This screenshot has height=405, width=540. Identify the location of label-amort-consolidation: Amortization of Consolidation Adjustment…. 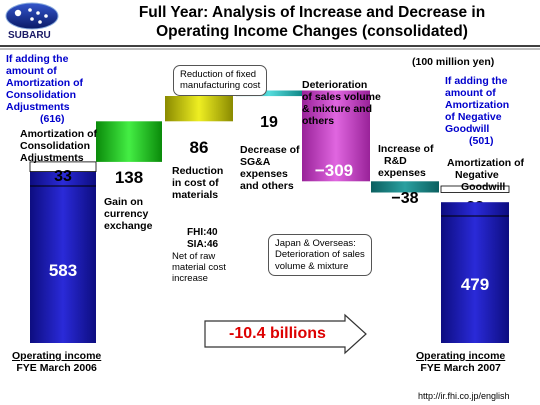
(58, 146).